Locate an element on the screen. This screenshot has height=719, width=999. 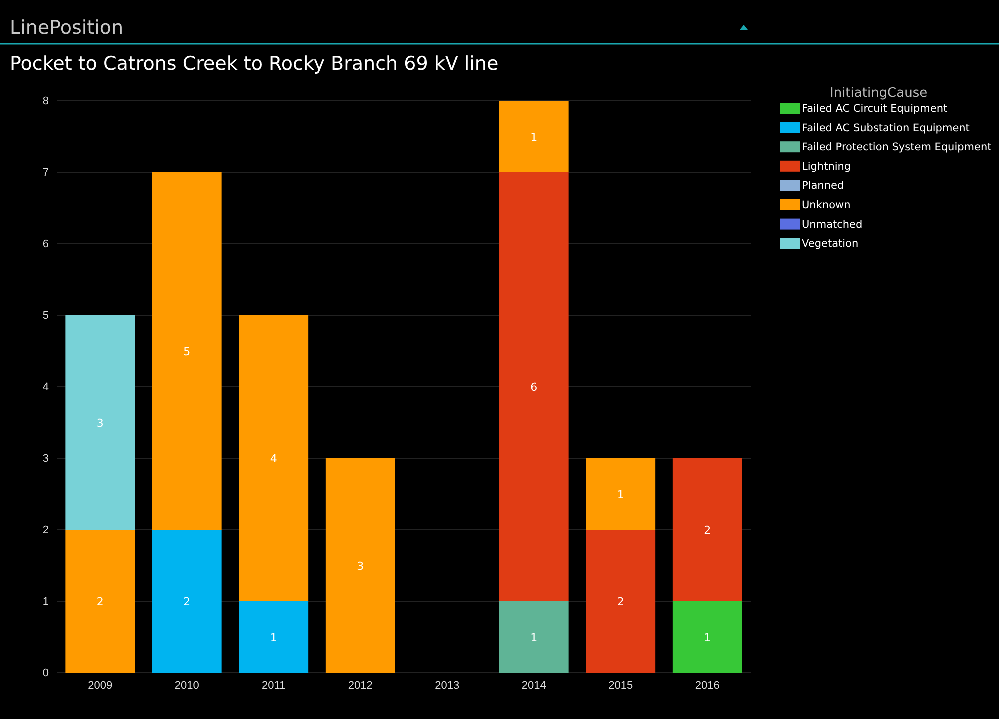
legend-label: Unknown is located at coordinates (826, 206).